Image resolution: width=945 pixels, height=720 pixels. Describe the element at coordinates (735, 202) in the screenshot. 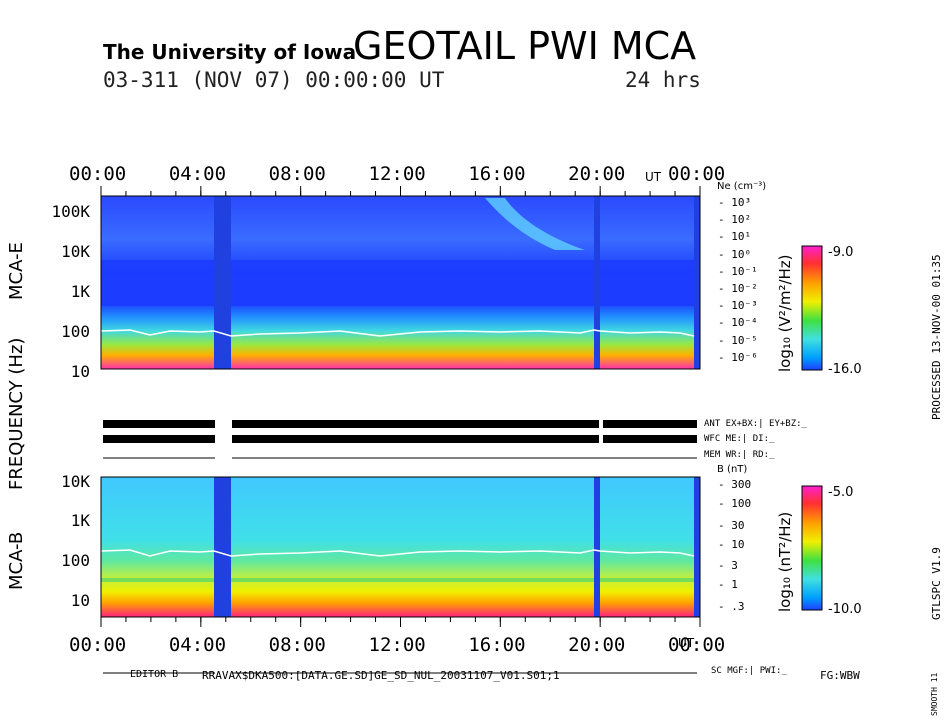

I see `ne-tick: - 10³` at that location.